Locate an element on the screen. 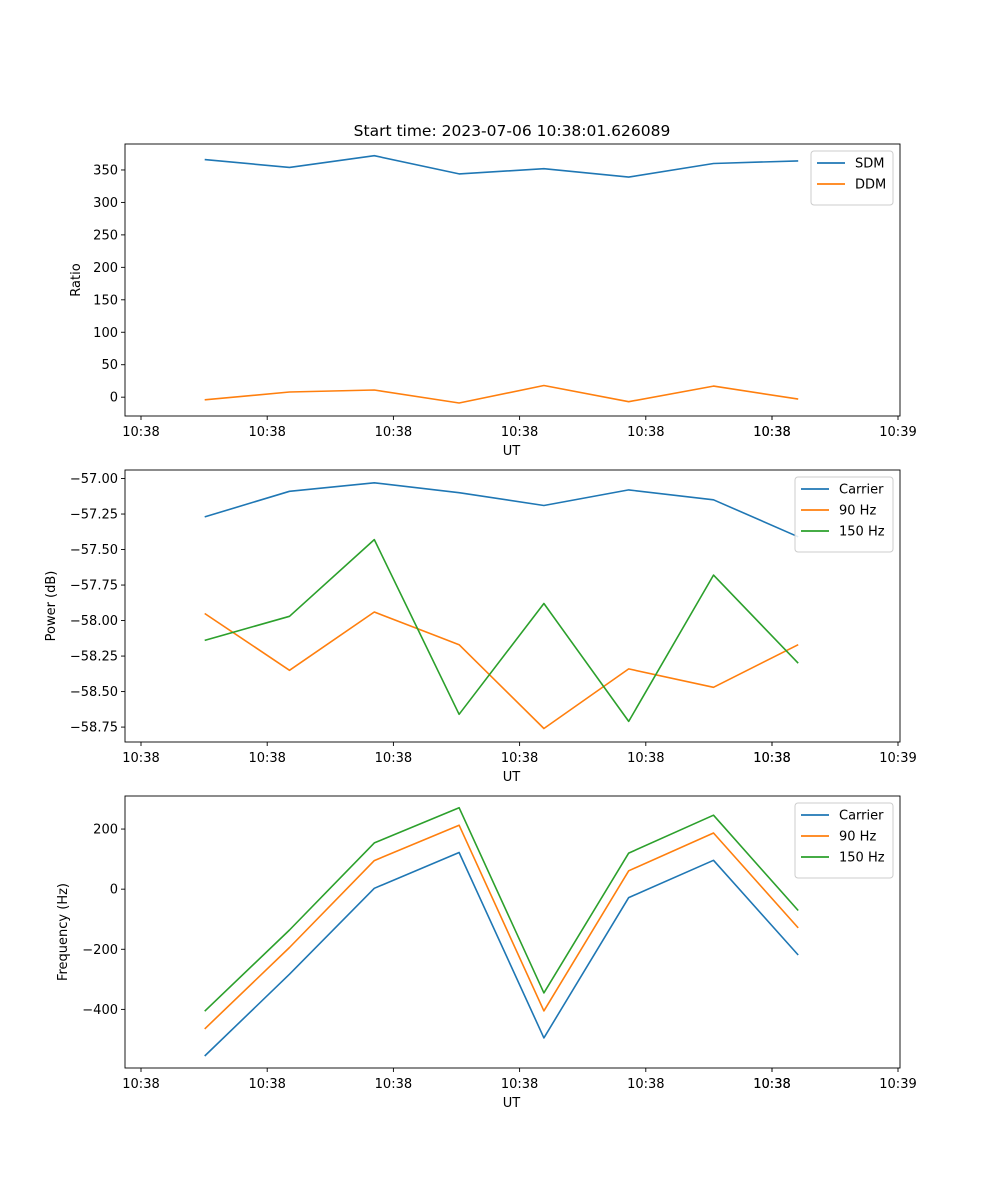 Image resolution: width=1000 pixels, height=1200 pixels. y-tick-label: 250 is located at coordinates (105, 235).